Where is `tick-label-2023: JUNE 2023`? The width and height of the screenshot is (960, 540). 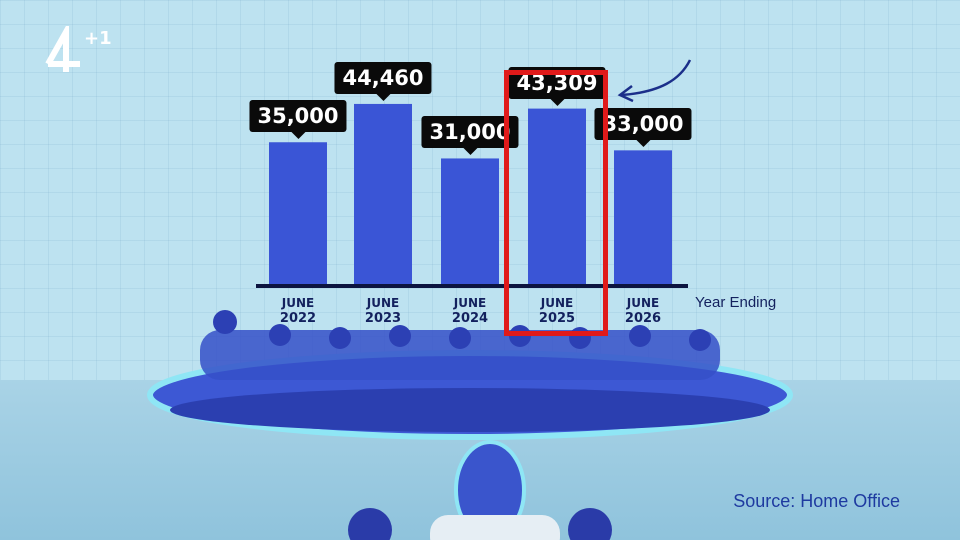 tick-label-2023: JUNE 2023 is located at coordinates (383, 311).